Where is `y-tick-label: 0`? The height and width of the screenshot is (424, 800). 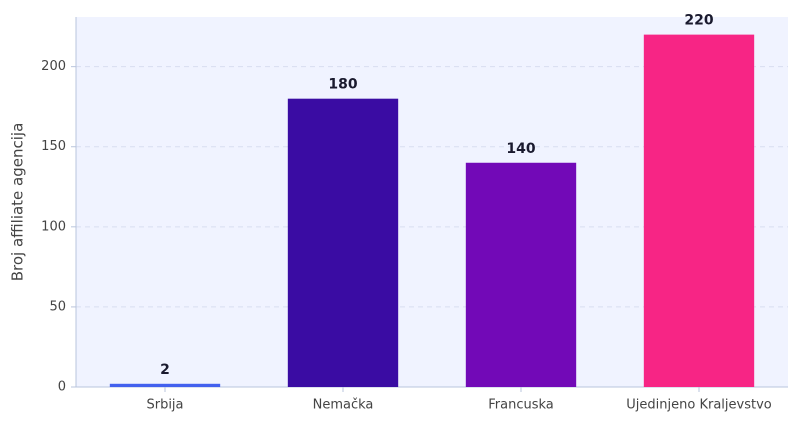
y-tick-label: 0 is located at coordinates (62, 387).